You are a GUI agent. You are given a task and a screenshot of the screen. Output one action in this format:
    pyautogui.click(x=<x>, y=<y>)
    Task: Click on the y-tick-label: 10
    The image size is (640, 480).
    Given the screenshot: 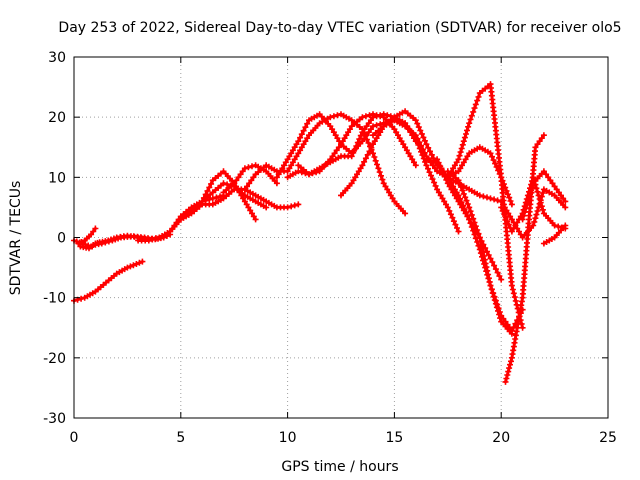 What is the action you would take?
    pyautogui.click(x=57, y=178)
    